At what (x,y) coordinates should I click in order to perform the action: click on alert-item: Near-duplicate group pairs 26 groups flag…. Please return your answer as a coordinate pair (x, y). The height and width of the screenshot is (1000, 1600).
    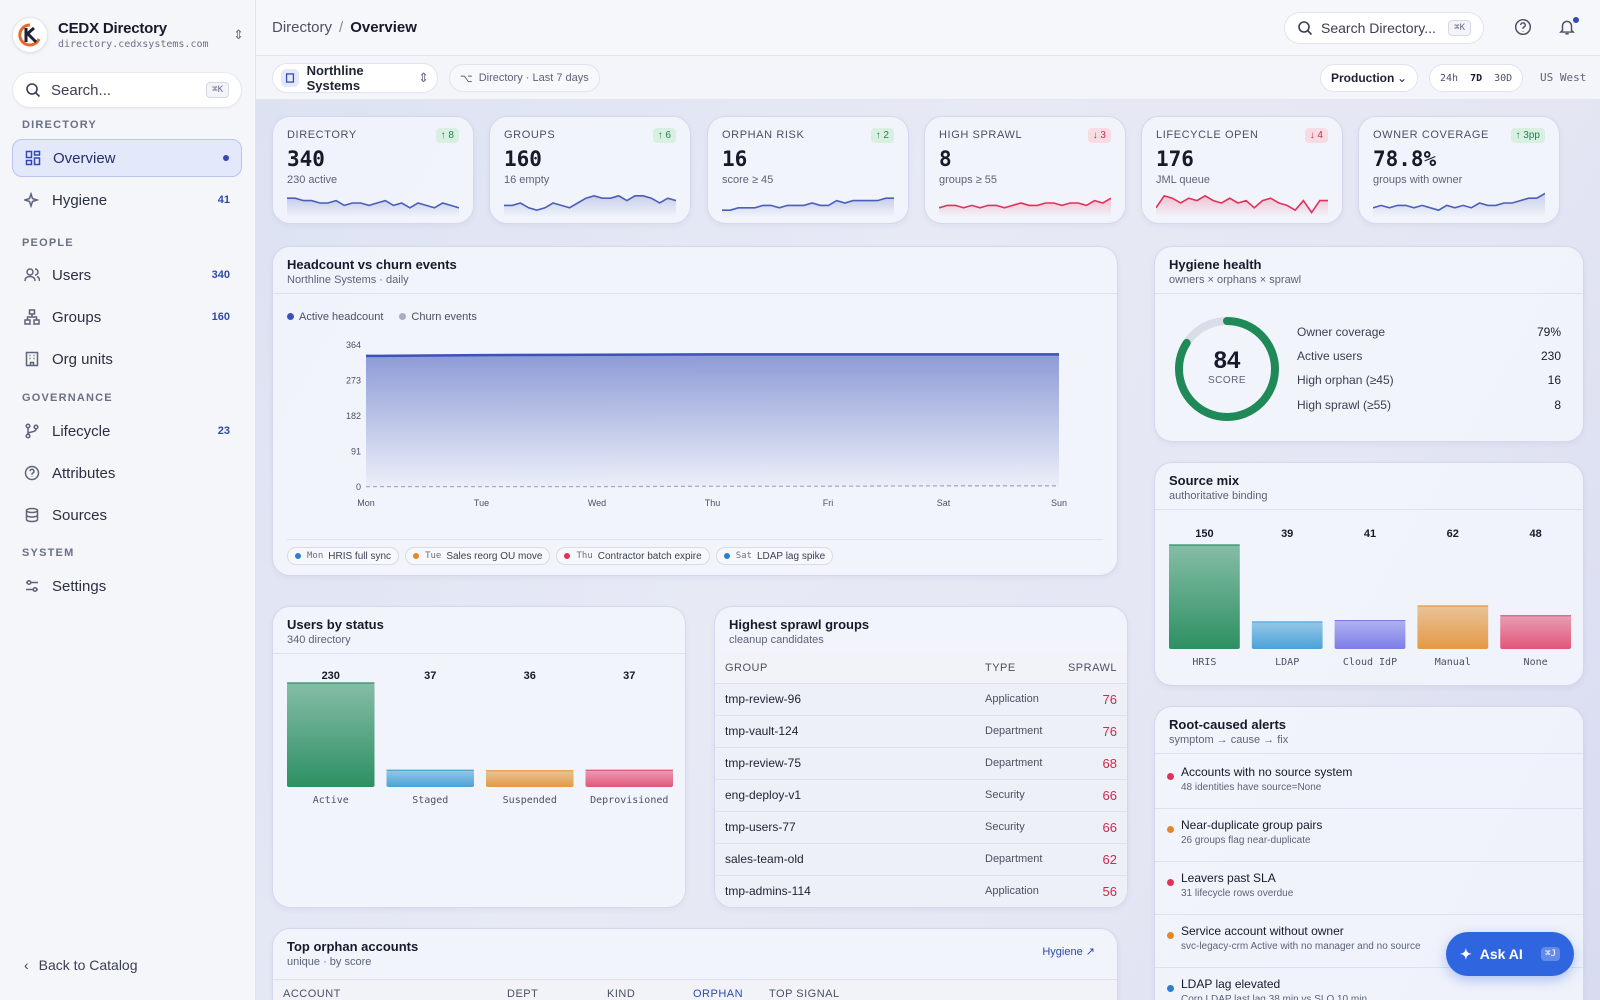
    Looking at the image, I should click on (1369, 836).